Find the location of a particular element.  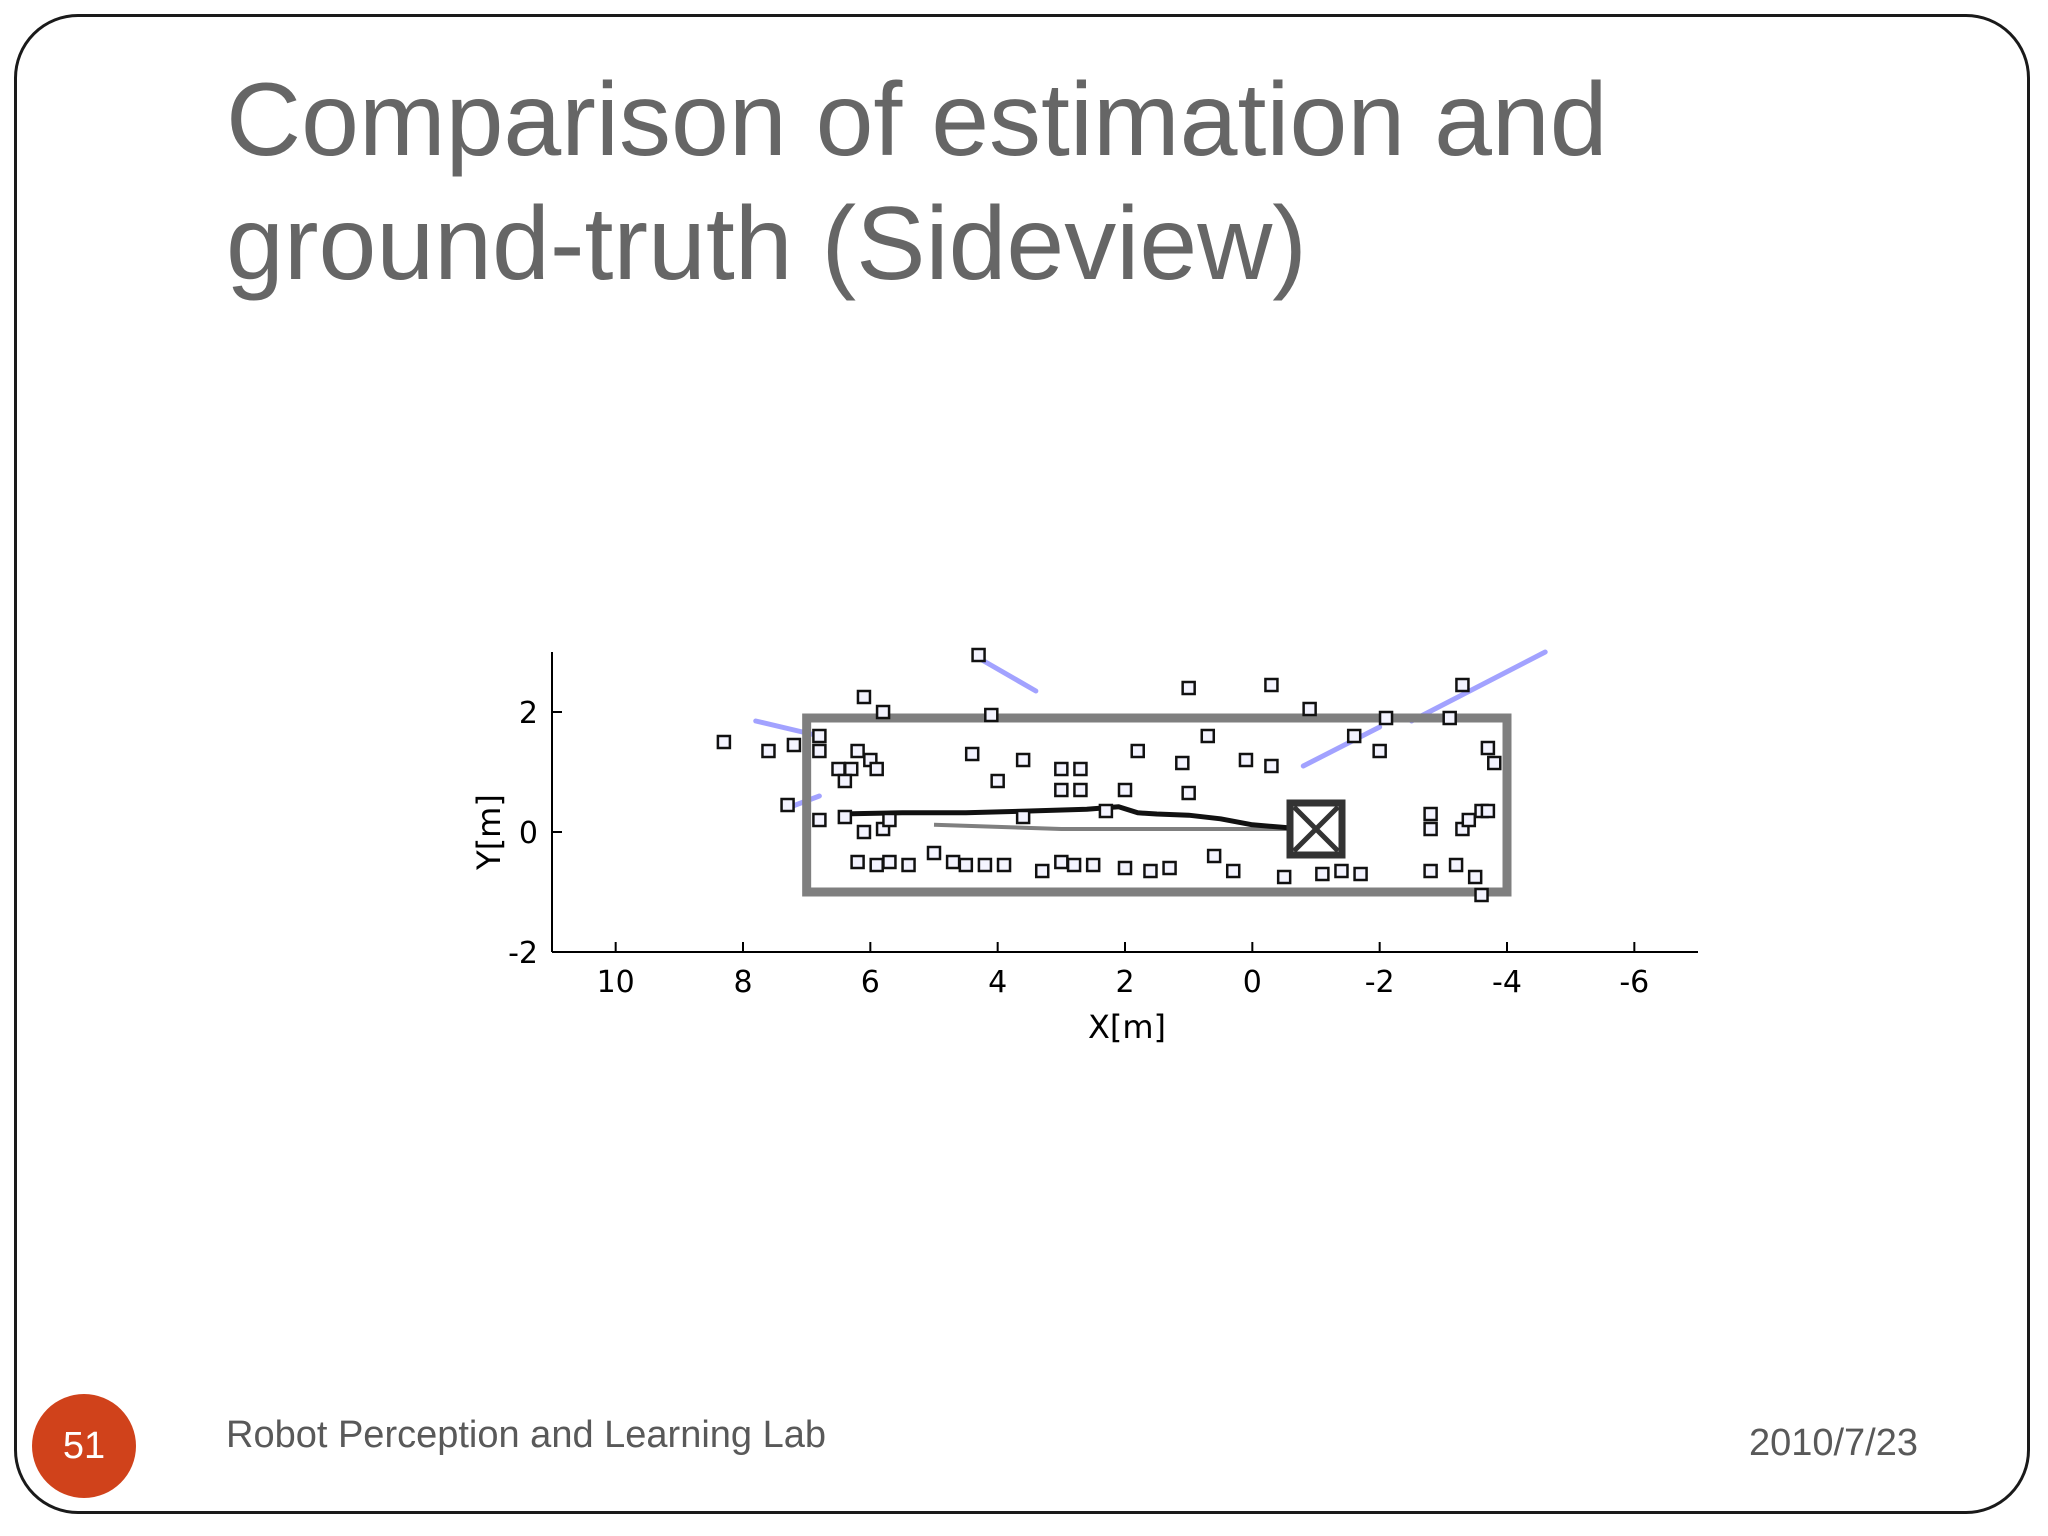

x-axis-label: X[m] is located at coordinates (1127, 1027).